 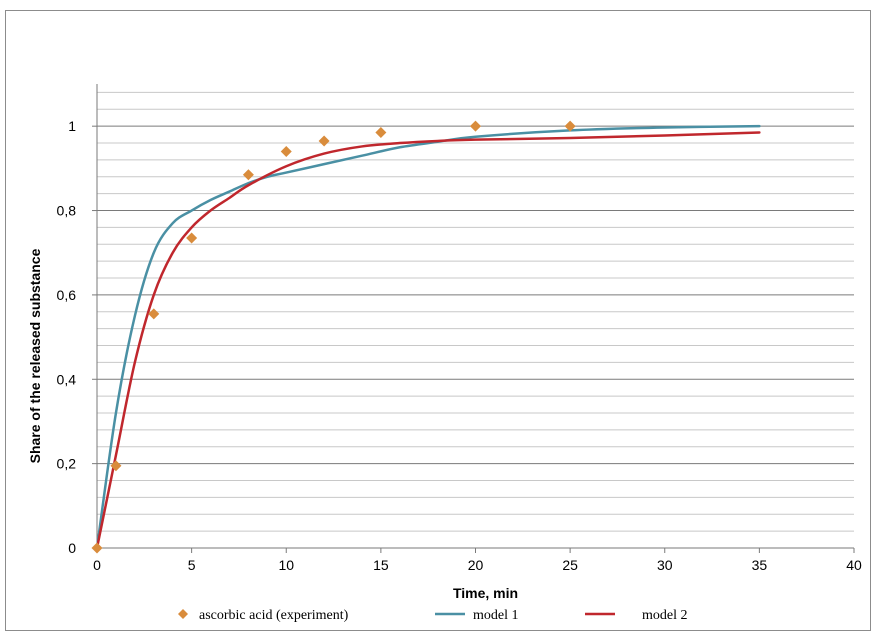 I want to click on legend-label: ascorbic acid (experiment), so click(x=274, y=615).